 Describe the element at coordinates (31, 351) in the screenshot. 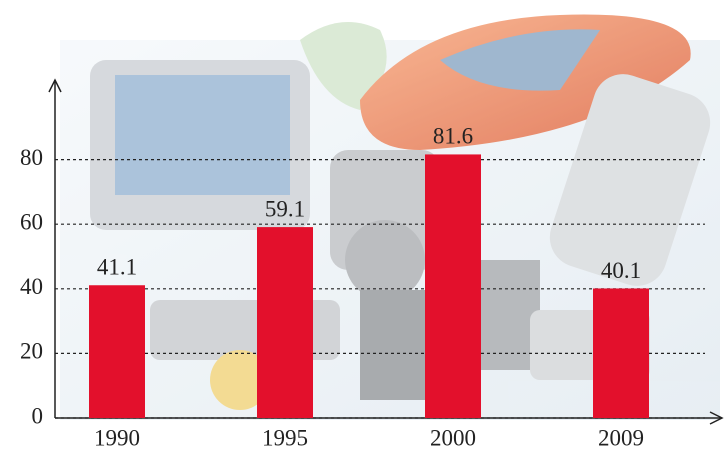

I see `y-tick-label: 20` at that location.